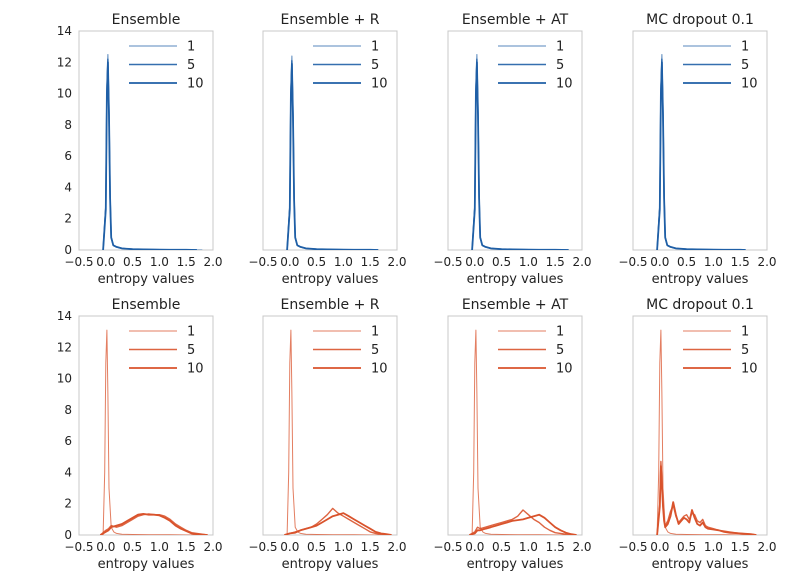 This screenshot has height=583, width=804. Describe the element at coordinates (329, 20) in the screenshot. I see `subplot-title: Ensemble + R` at that location.